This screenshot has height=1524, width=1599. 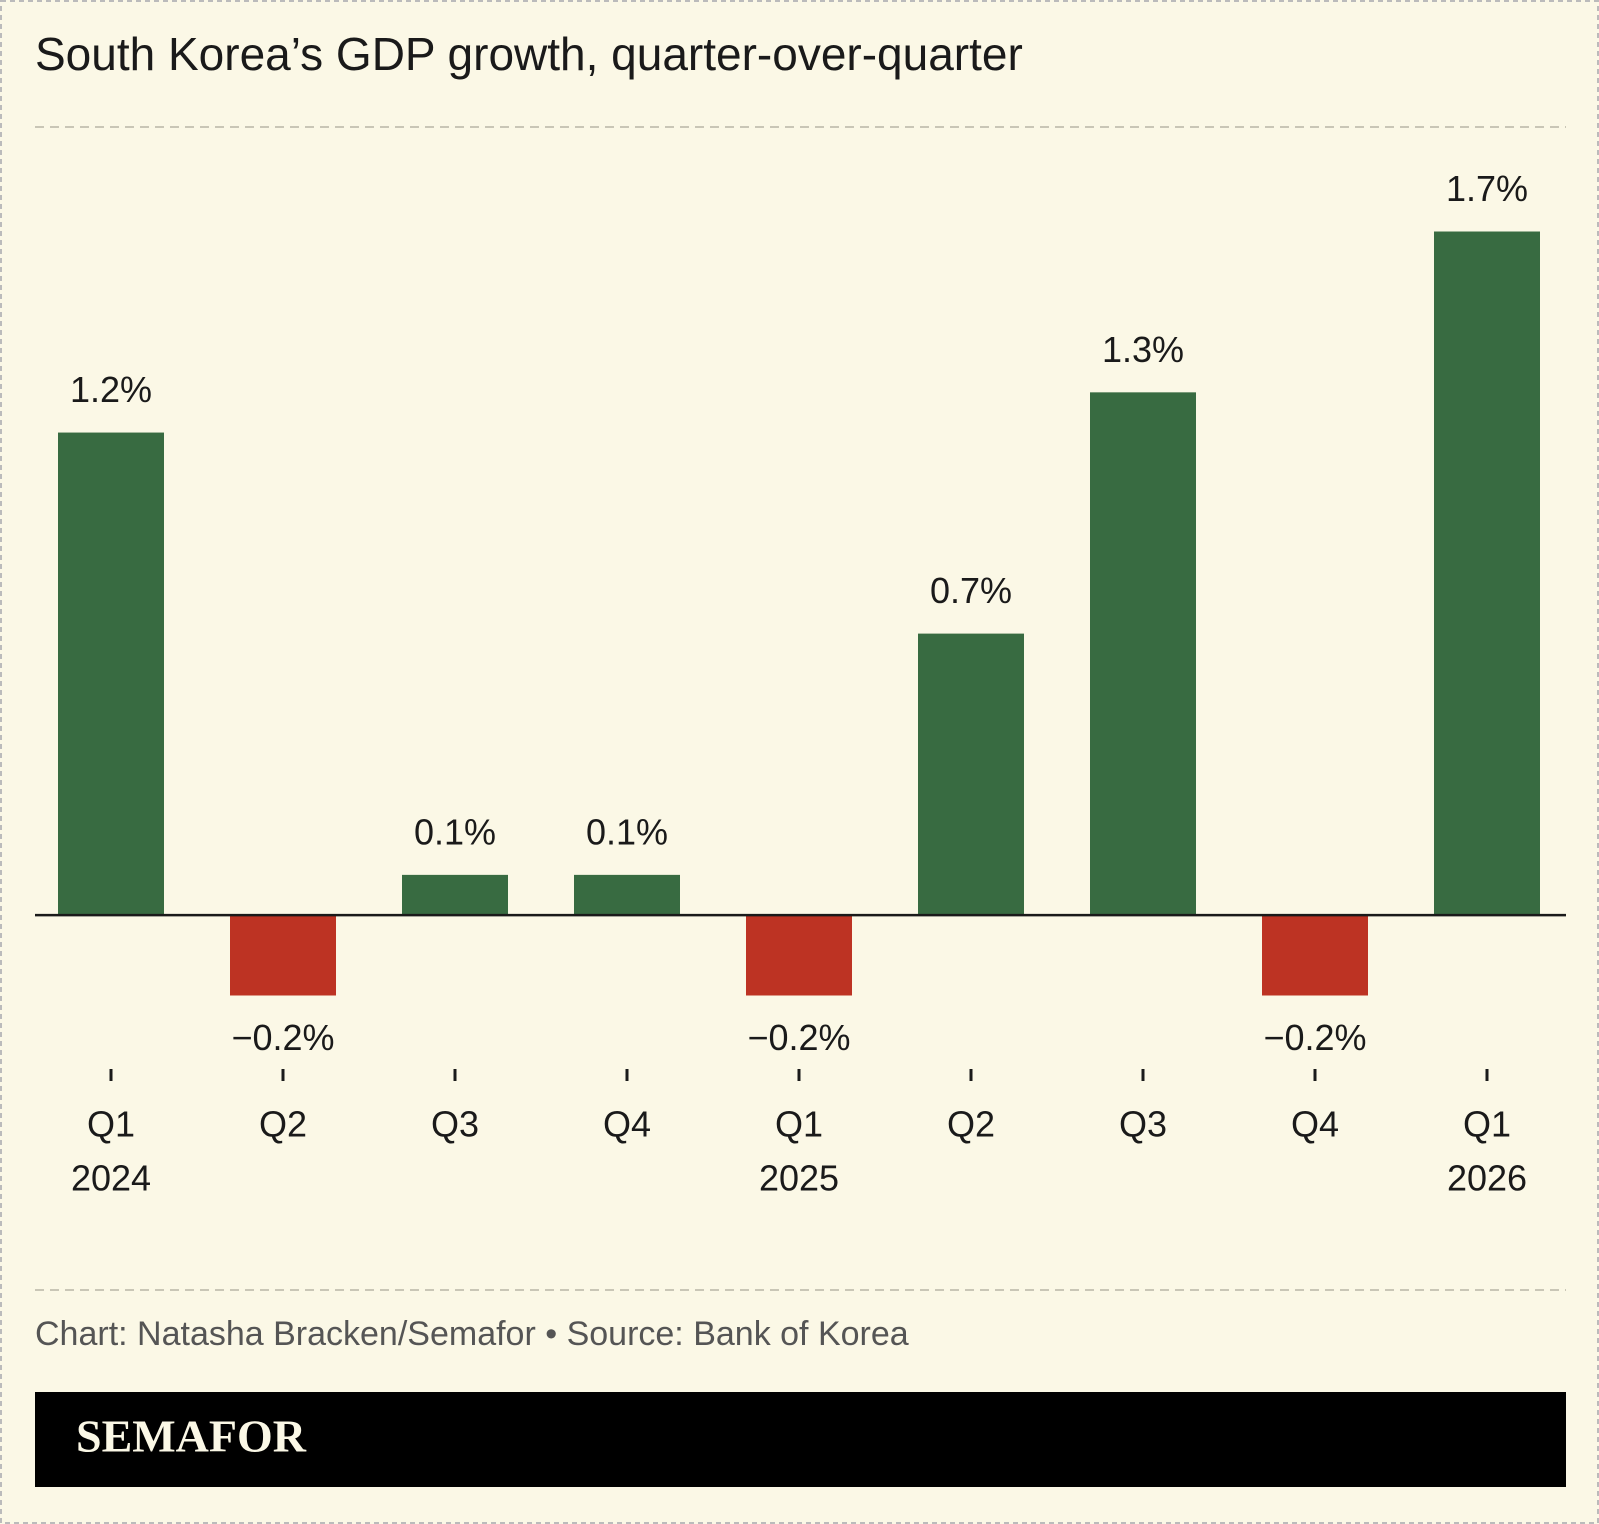 What do you see at coordinates (111, 389) in the screenshot?
I see `value-label: 1.2%` at bounding box center [111, 389].